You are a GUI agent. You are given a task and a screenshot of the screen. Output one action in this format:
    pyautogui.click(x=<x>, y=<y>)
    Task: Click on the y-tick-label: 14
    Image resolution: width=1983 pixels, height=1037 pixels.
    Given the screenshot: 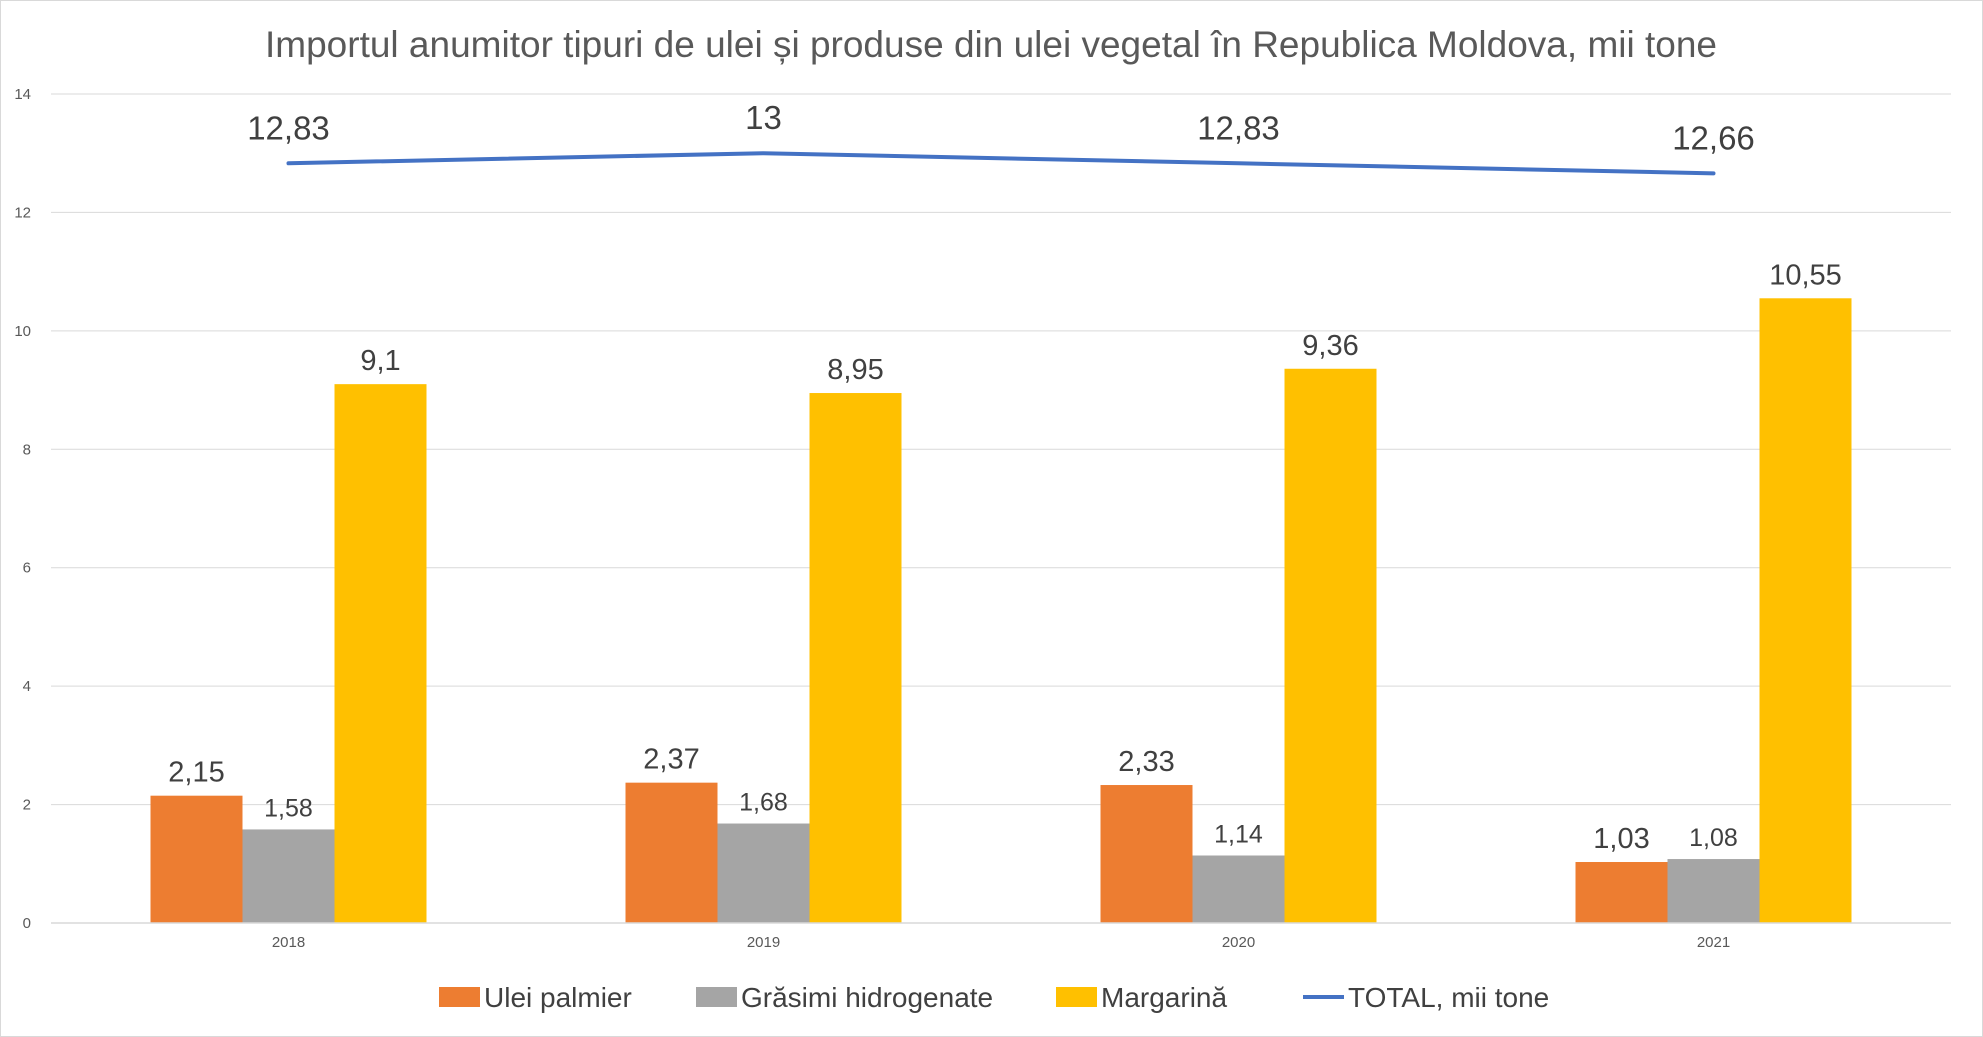 What is the action you would take?
    pyautogui.click(x=22, y=94)
    